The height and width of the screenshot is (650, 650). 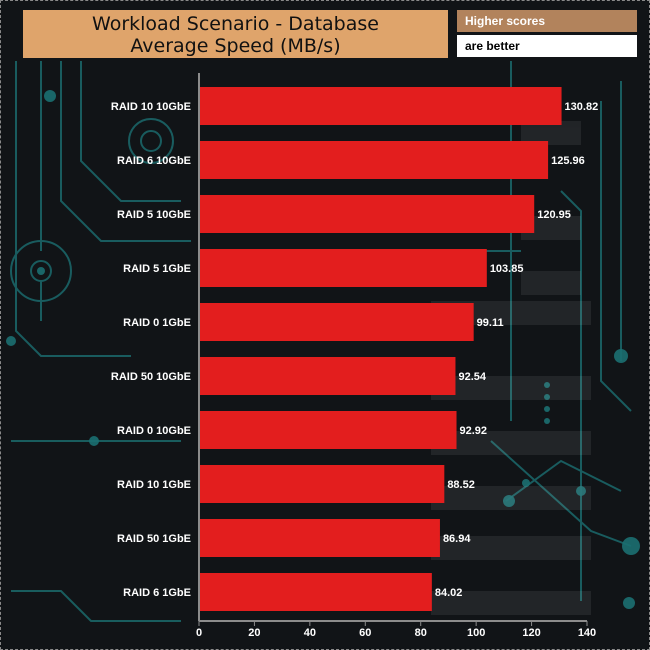 What do you see at coordinates (531, 633) in the screenshot?
I see `x-tick-label: 120` at bounding box center [531, 633].